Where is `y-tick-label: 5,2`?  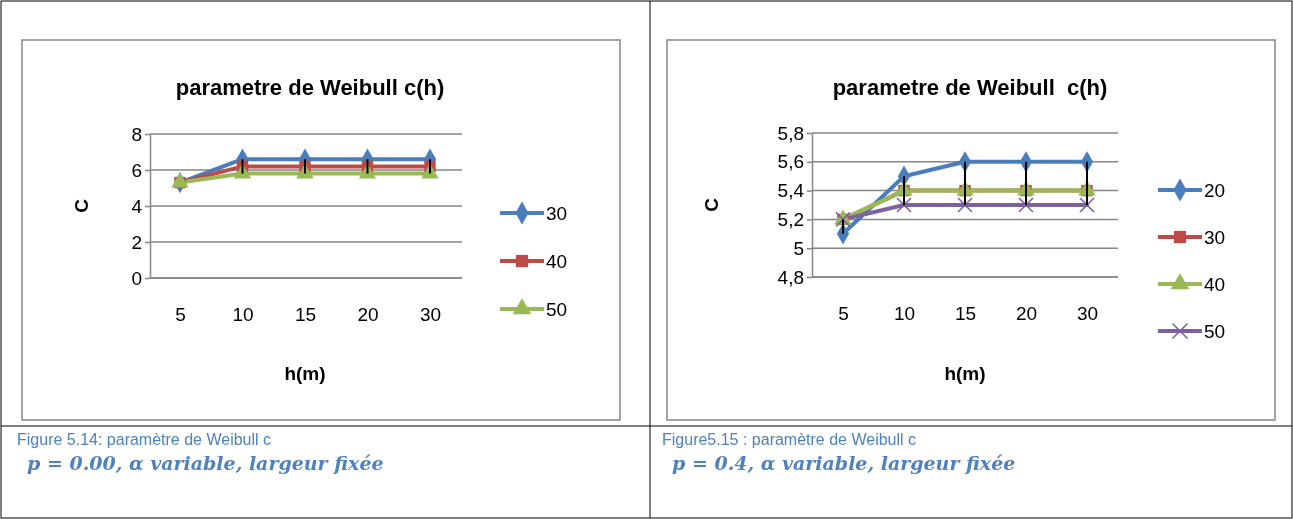 y-tick-label: 5,2 is located at coordinates (790, 219).